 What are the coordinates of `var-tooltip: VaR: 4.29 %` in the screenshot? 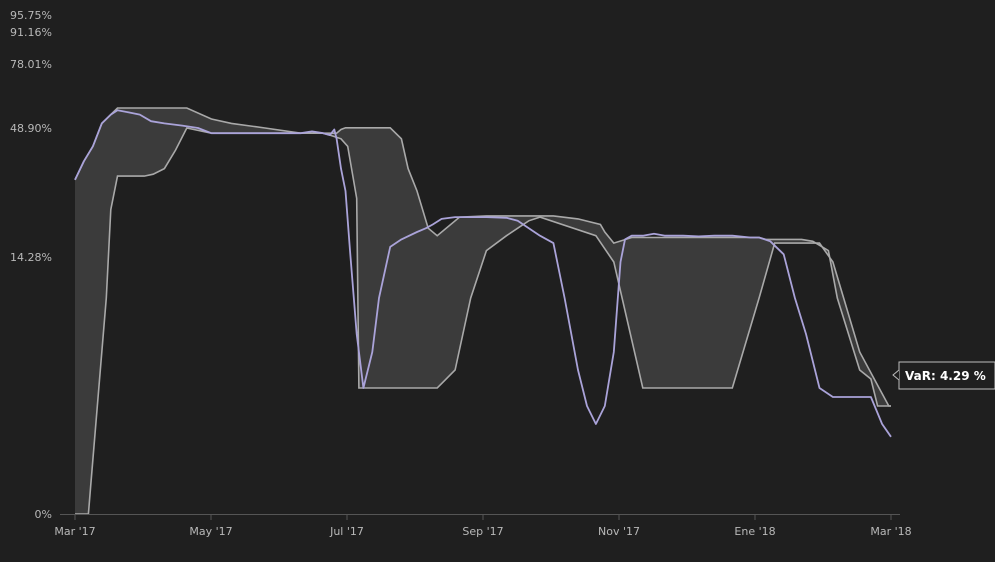 It's located at (943, 375).